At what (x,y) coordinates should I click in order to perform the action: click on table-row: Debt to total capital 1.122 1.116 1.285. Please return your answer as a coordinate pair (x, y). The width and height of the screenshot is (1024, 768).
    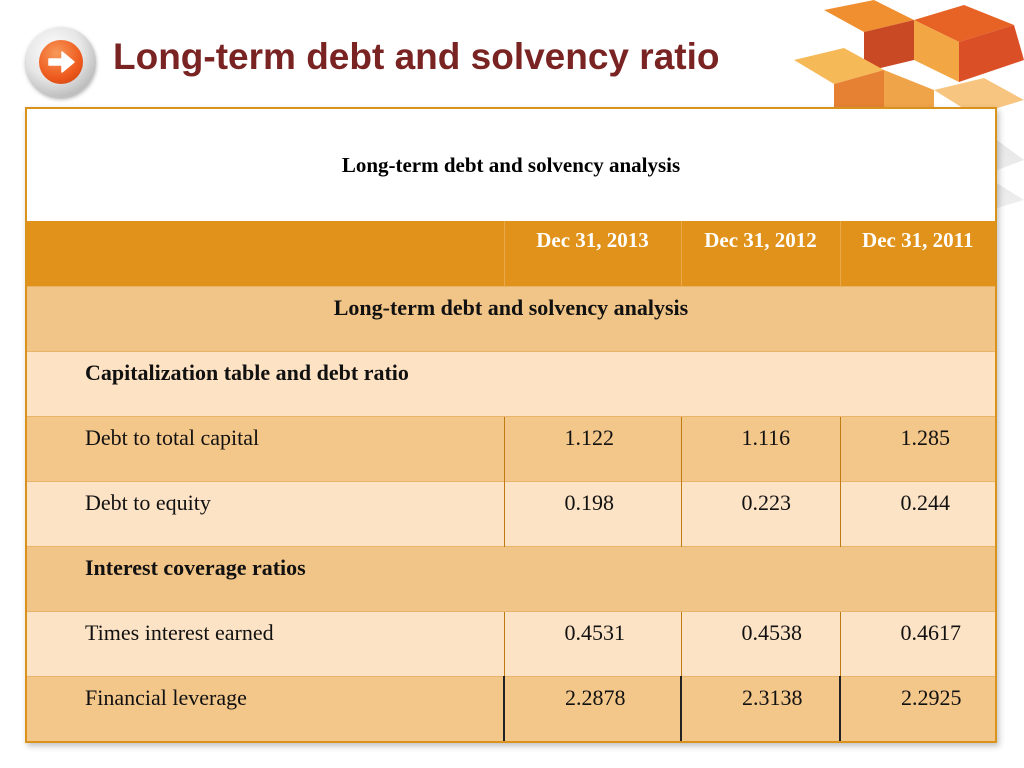
    Looking at the image, I should click on (511, 448).